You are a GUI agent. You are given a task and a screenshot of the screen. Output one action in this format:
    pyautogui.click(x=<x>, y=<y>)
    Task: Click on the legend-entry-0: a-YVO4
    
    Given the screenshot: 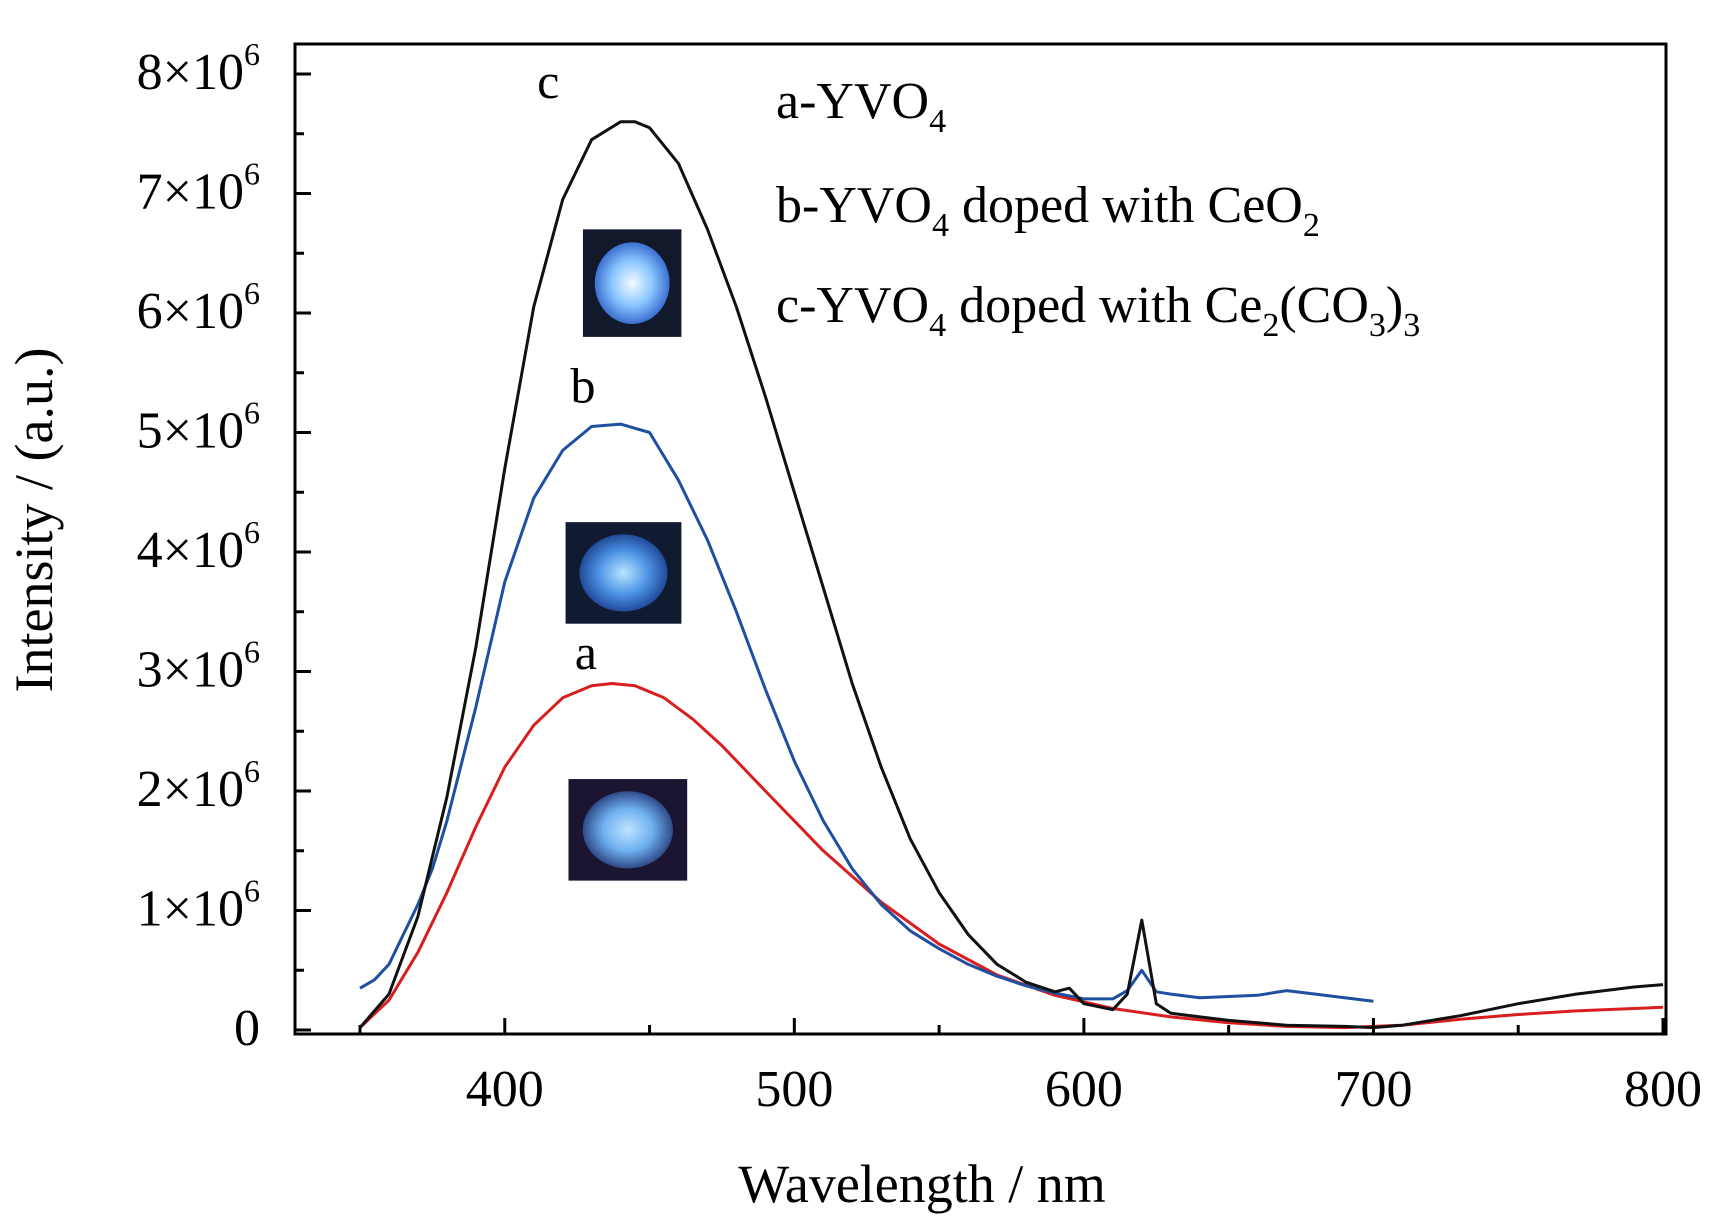 What is the action you would take?
    pyautogui.click(x=861, y=106)
    